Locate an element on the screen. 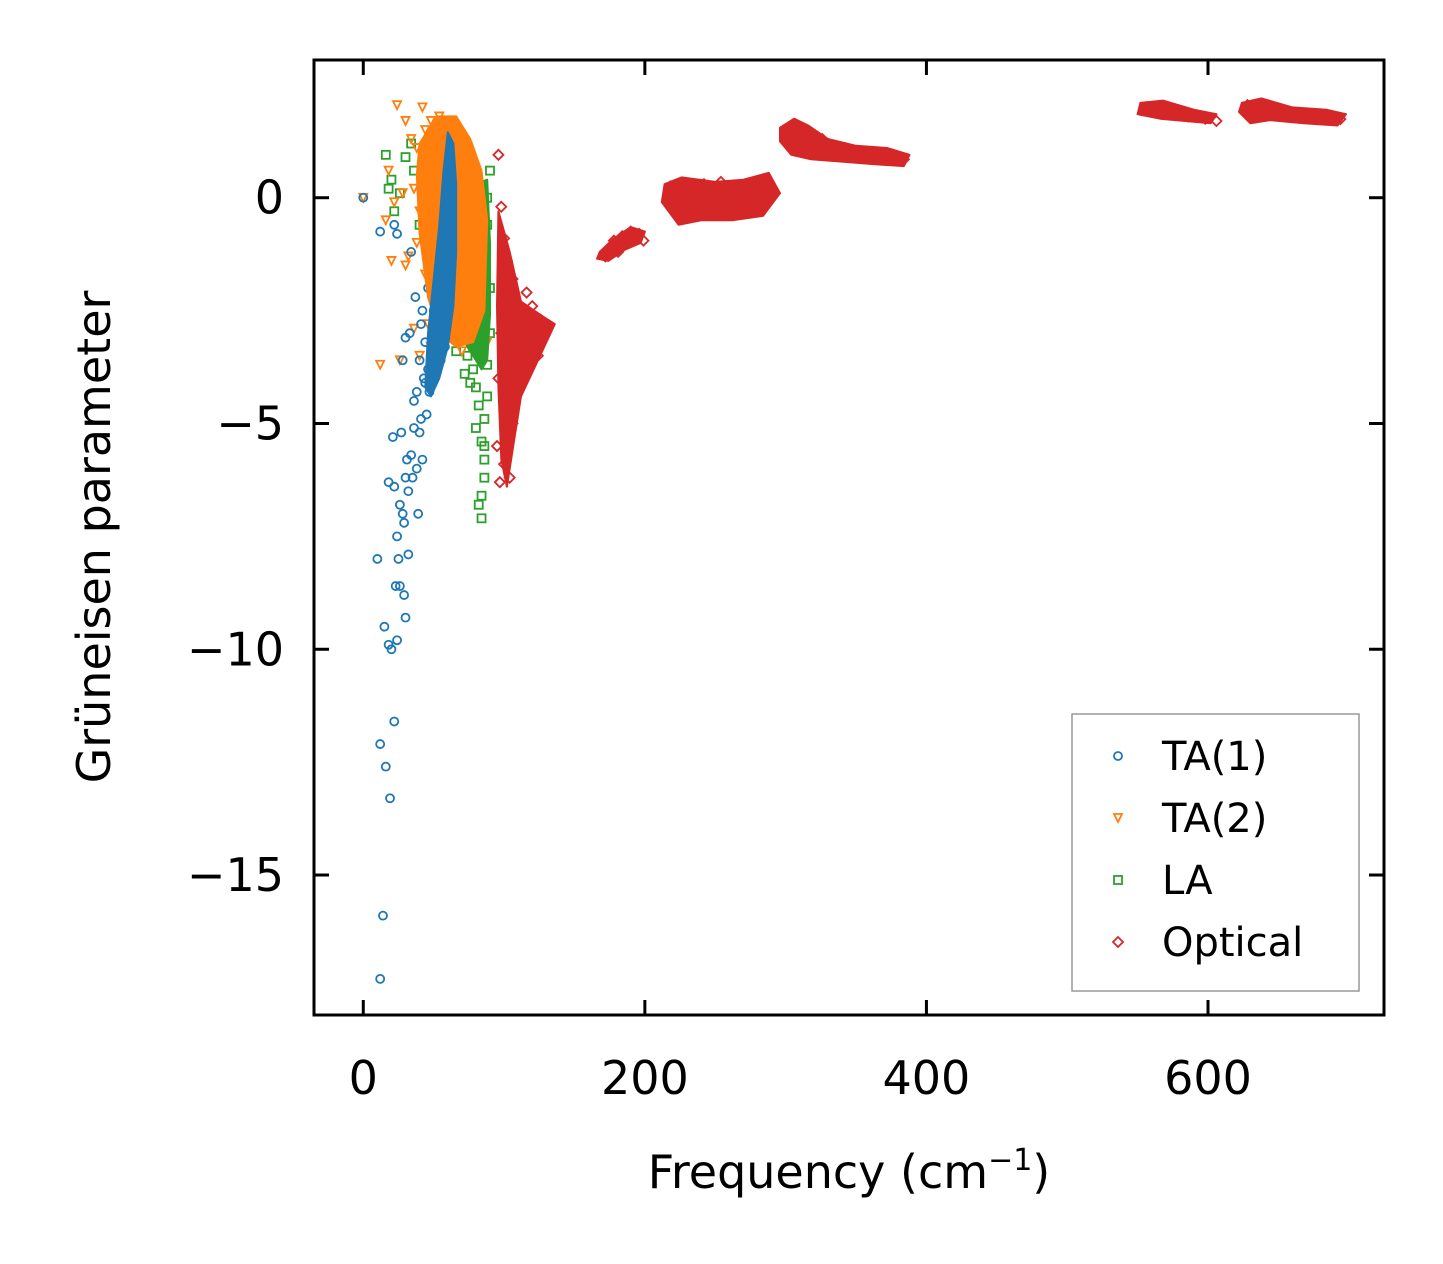  legend-label-optical: Optical is located at coordinates (1232, 943).